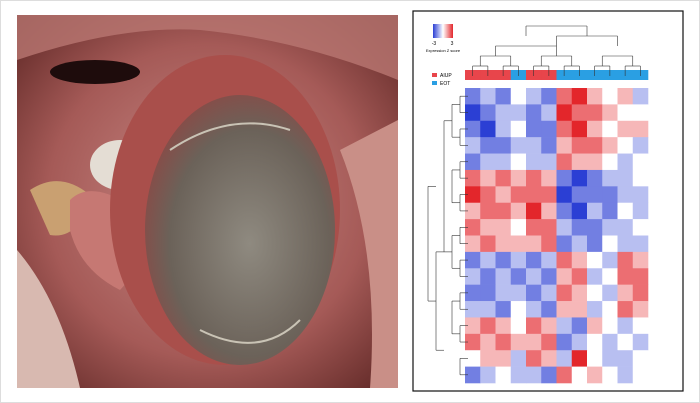 Image resolution: width=700 pixels, height=403 pixels. I want to click on legend-swatch, so click(434, 75).